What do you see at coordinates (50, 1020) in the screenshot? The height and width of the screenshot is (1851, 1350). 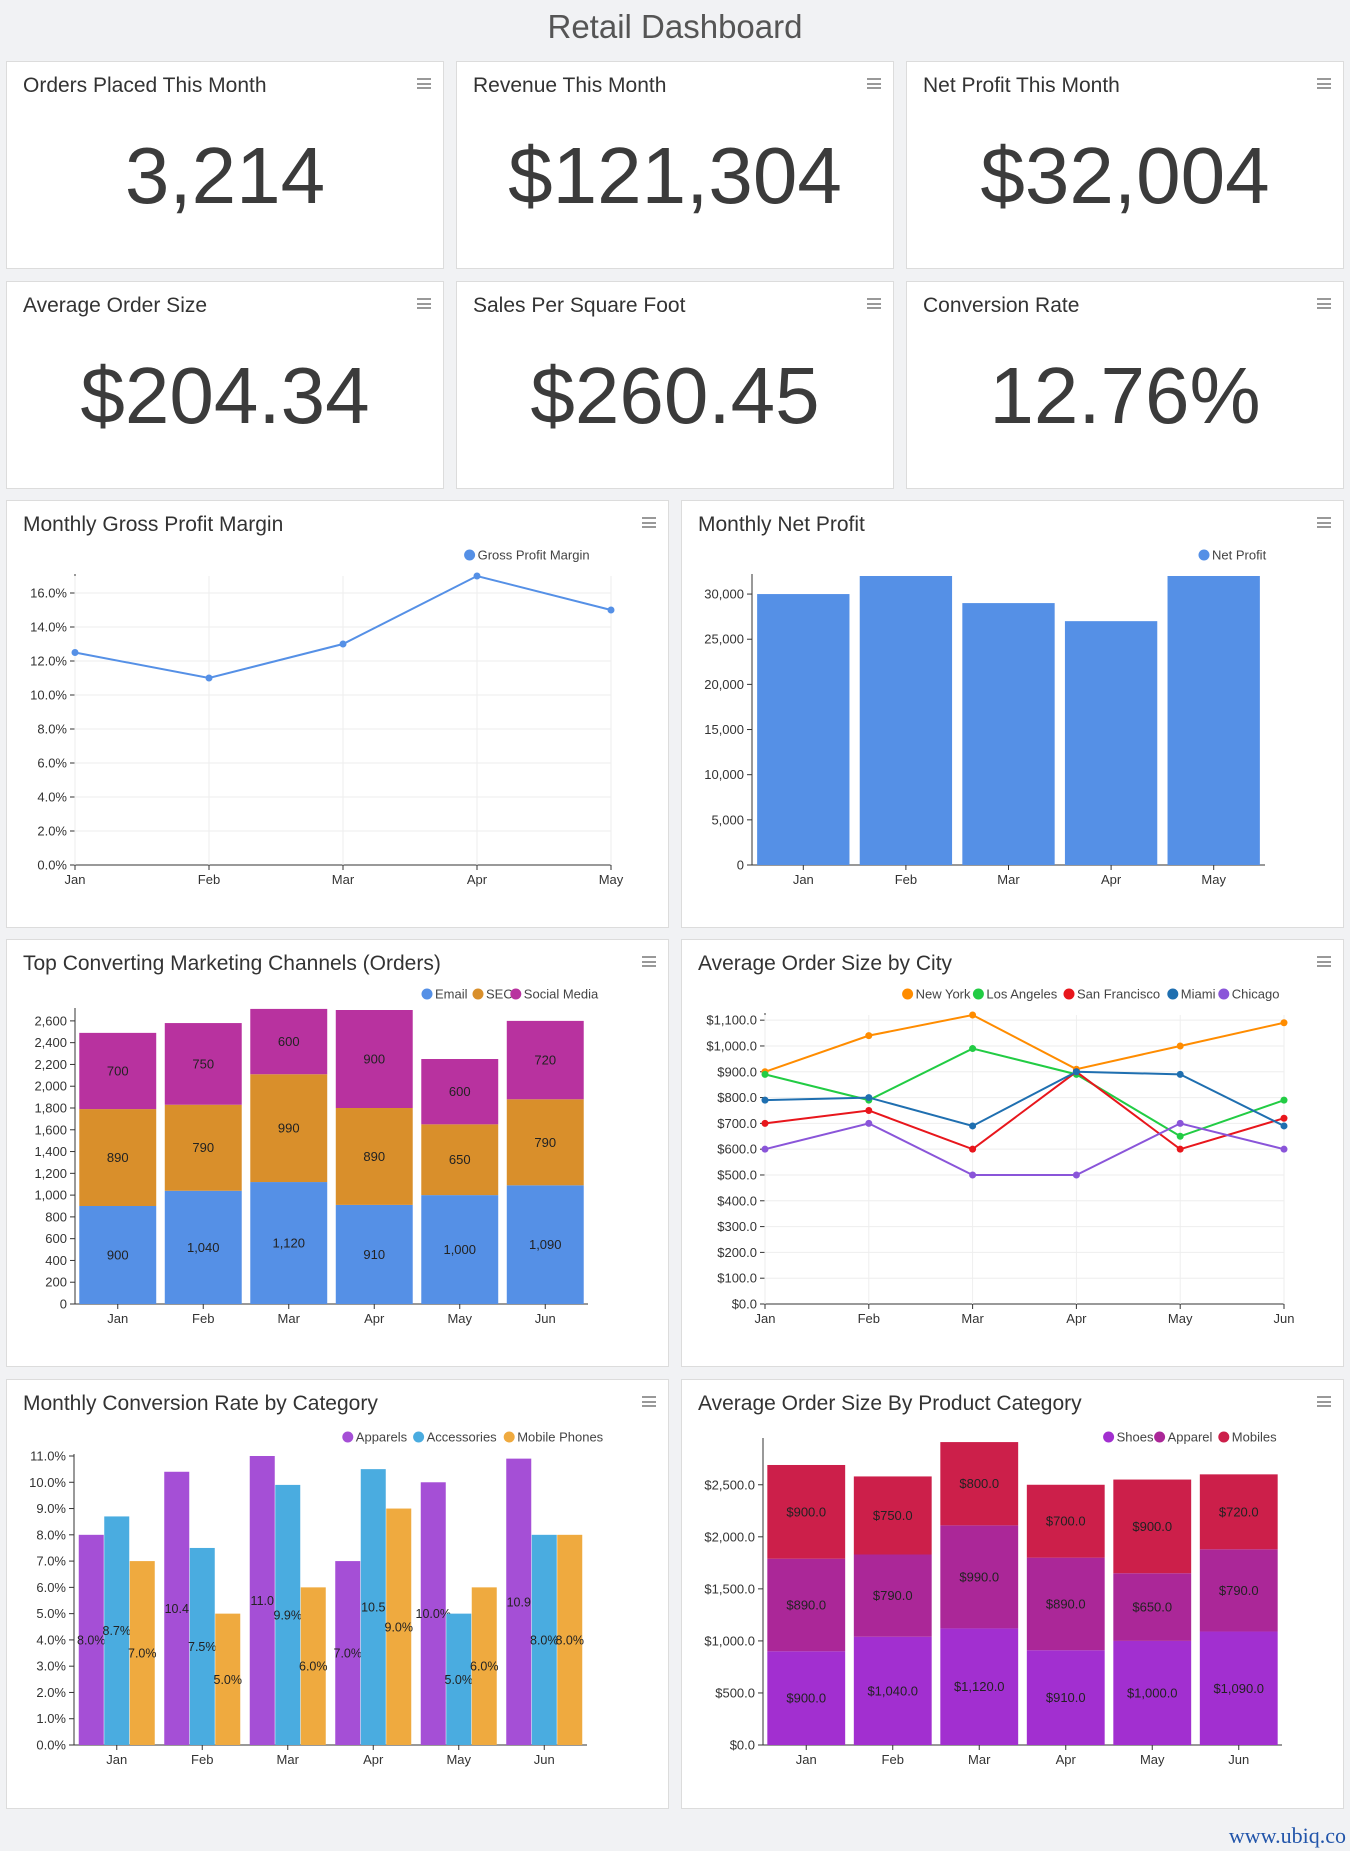 I see `y-tick-label: 2,600` at bounding box center [50, 1020].